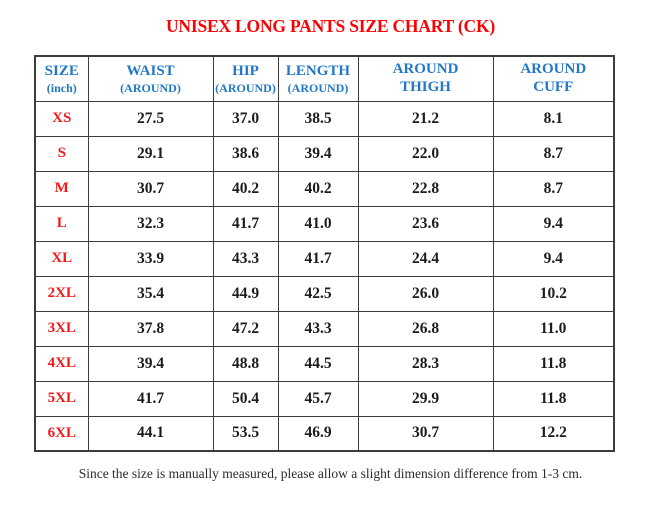  I want to click on table-row-xl: XL 33.9 43.3 41.7 24.4 9.4, so click(324, 258).